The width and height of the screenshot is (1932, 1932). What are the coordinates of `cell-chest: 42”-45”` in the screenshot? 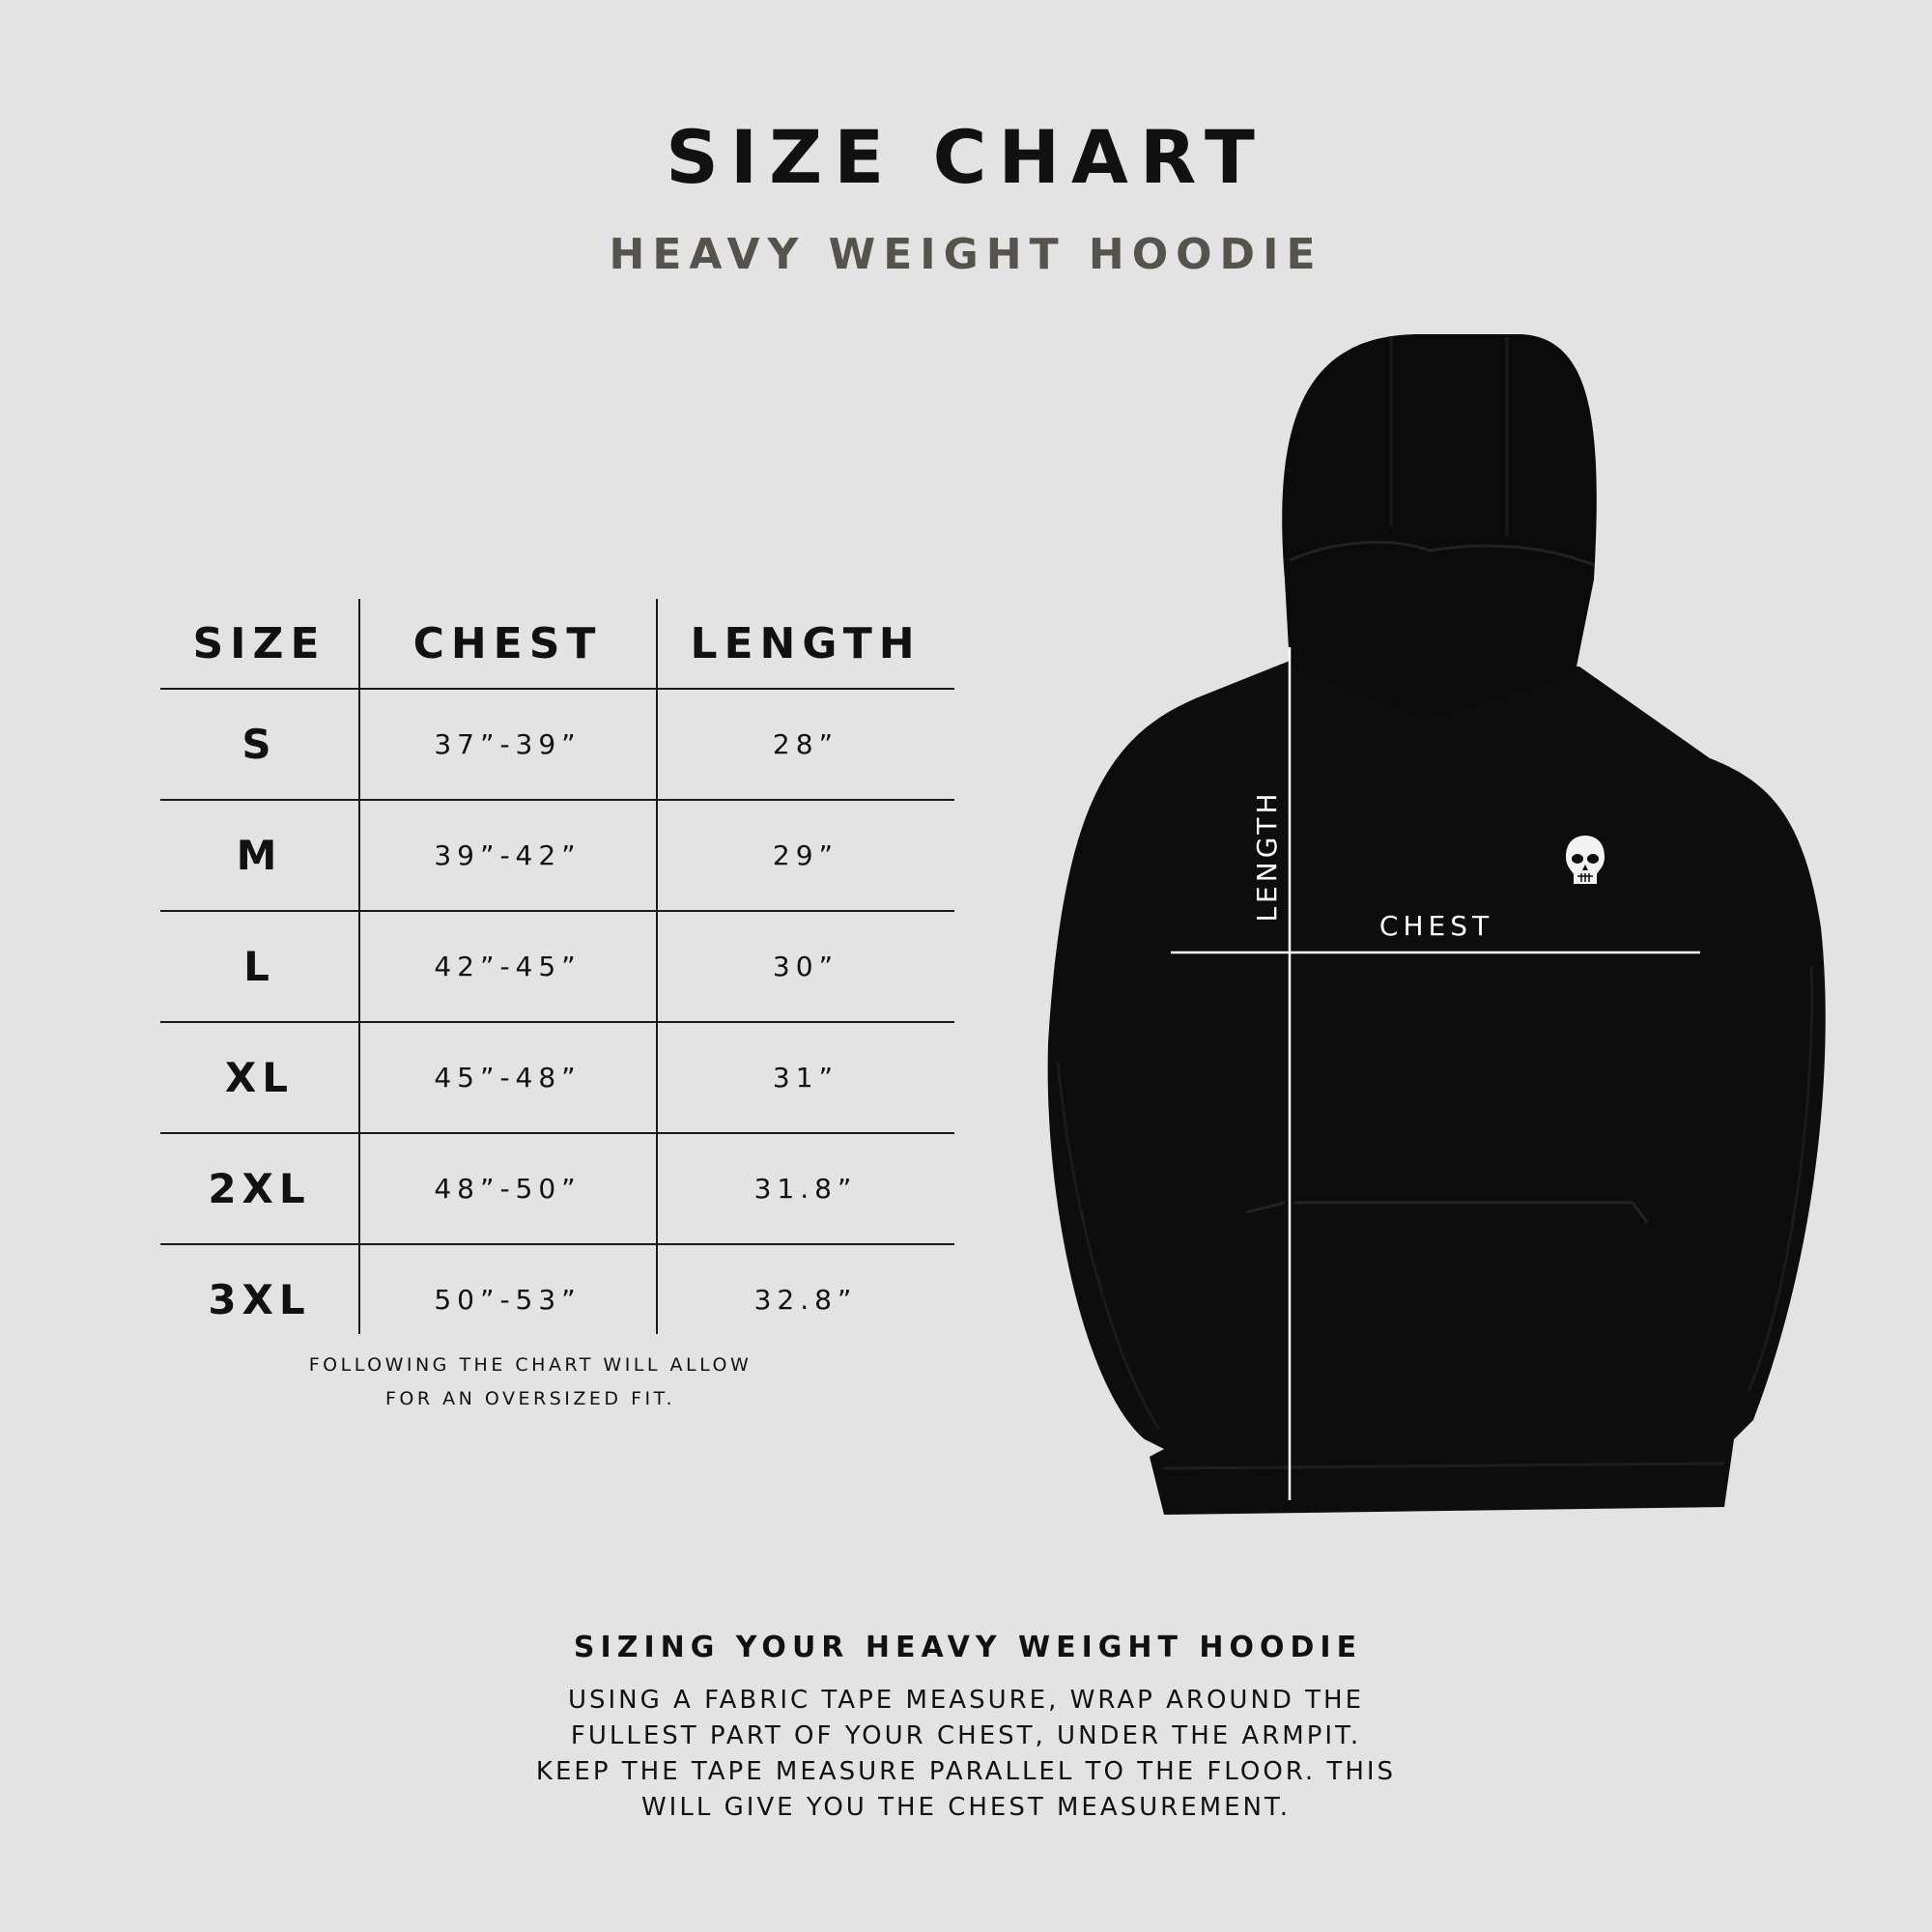 It's located at (508, 966).